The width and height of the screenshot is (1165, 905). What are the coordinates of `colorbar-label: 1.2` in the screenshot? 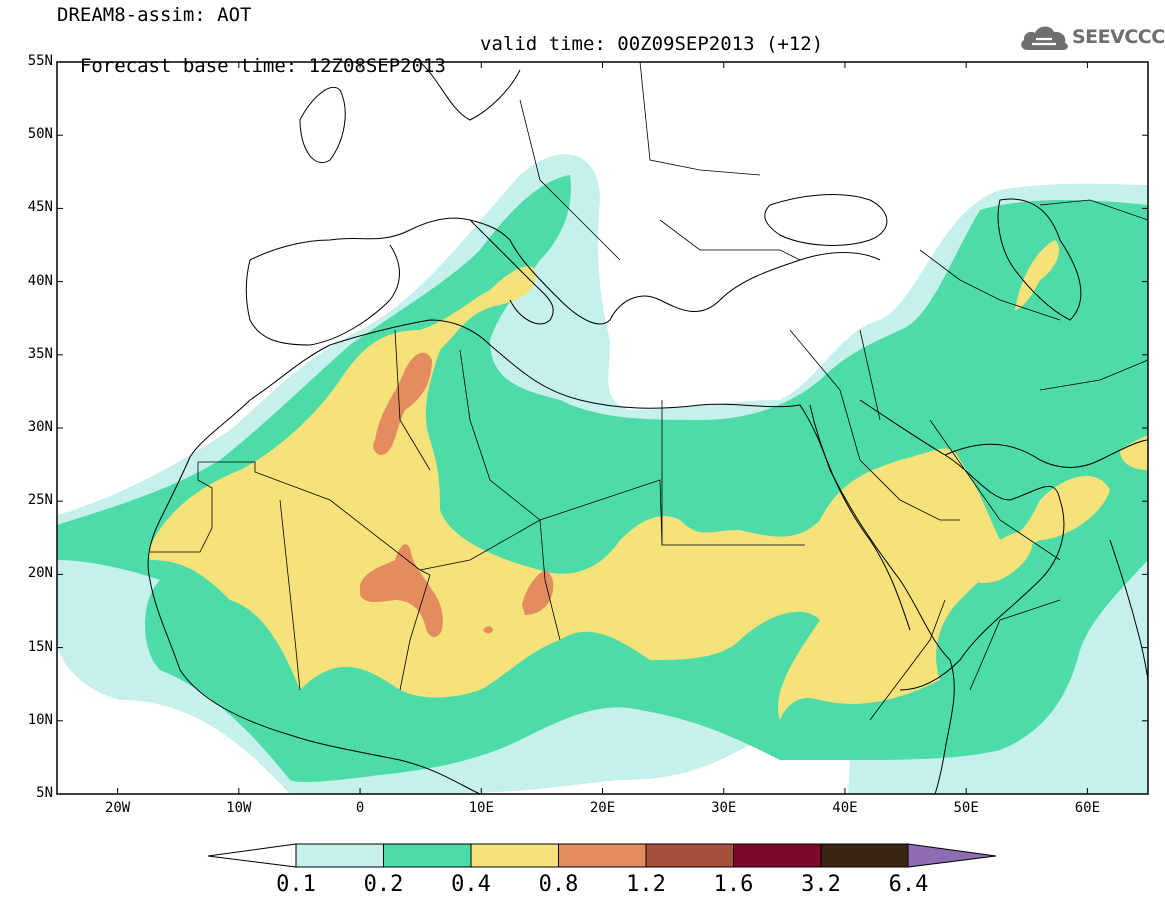 It's located at (646, 884).